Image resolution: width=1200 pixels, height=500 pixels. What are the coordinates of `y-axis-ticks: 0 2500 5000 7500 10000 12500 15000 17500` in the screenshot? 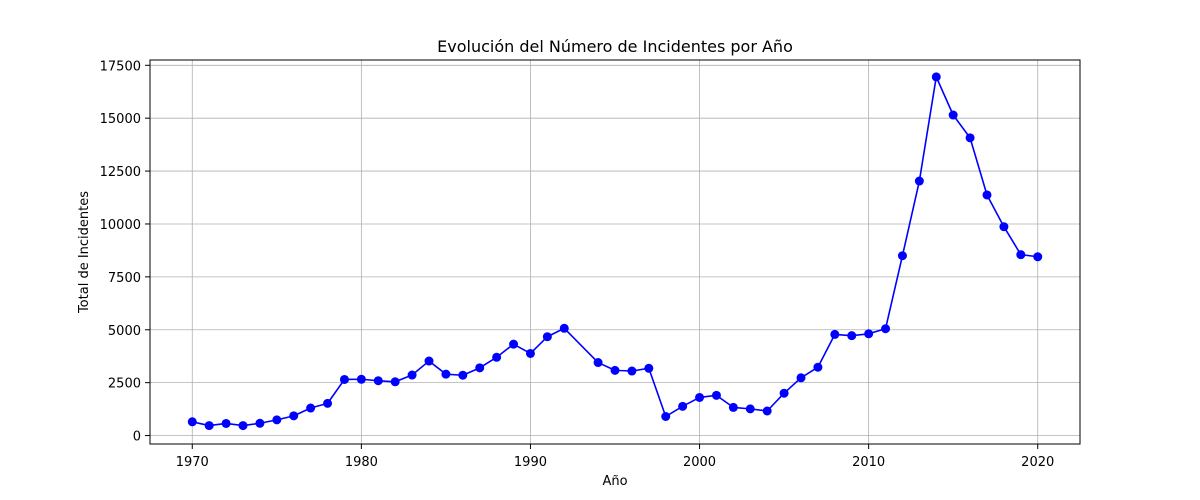 It's located at (125, 252).